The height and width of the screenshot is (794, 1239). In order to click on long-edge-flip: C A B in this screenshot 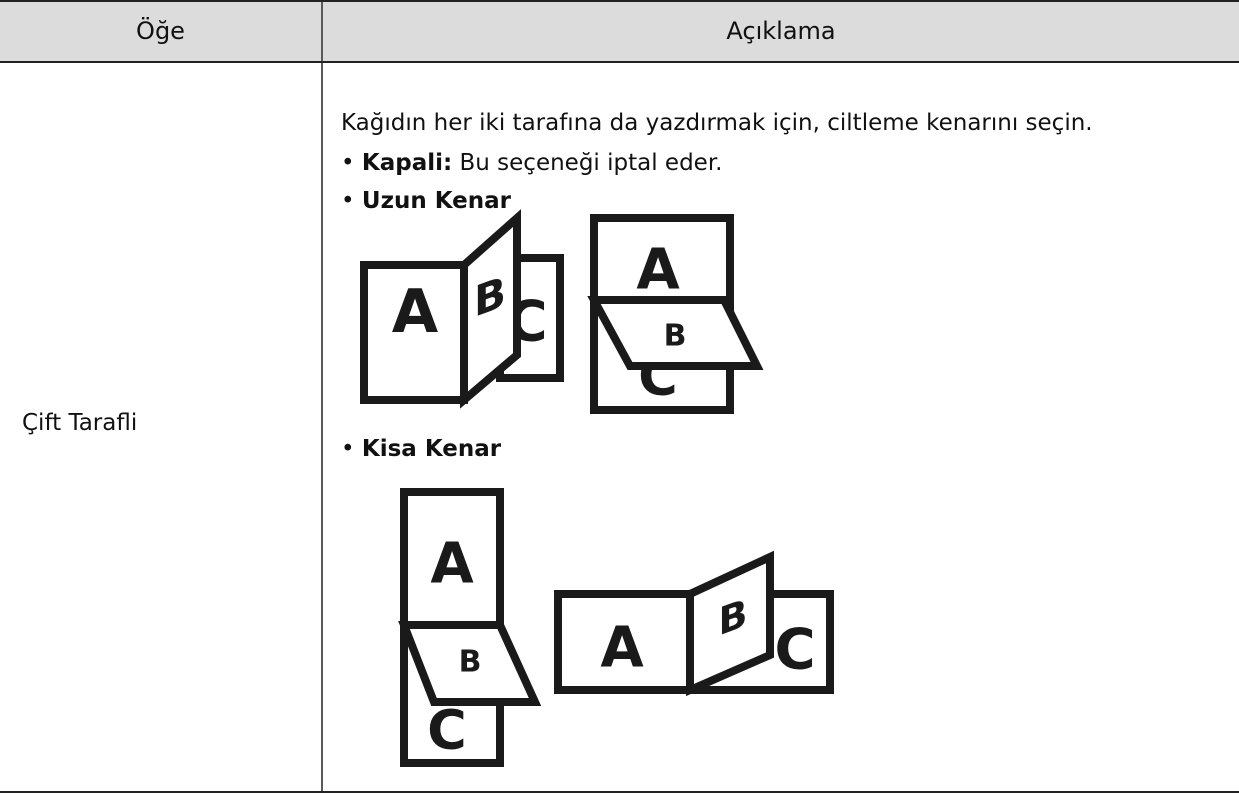, I will do `click(675, 314)`.